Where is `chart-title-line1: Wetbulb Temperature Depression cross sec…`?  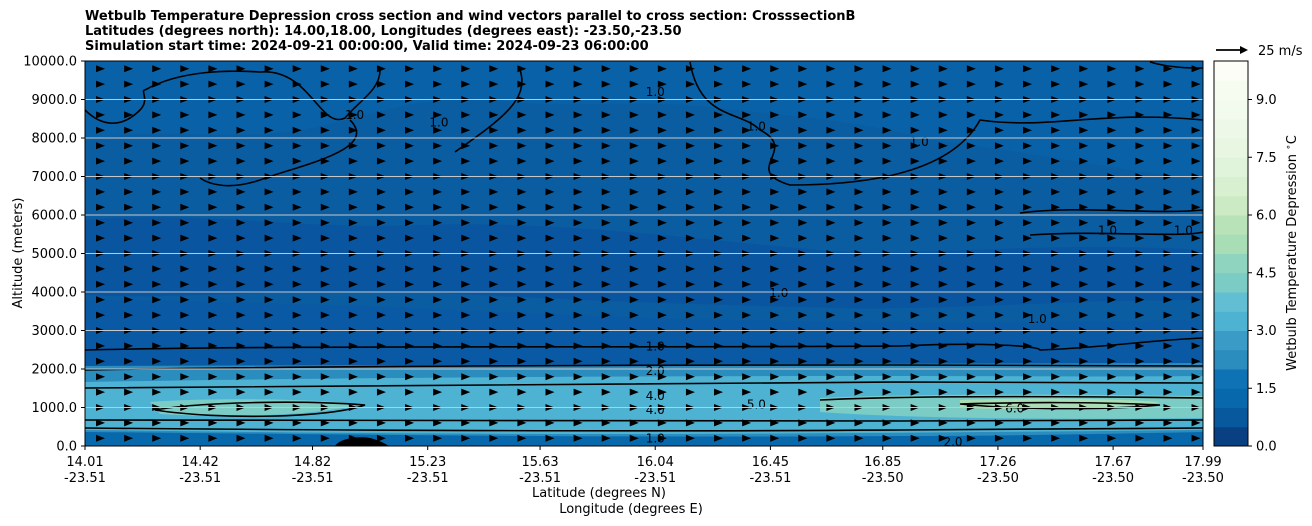
chart-title-line1: Wetbulb Temperature Depression cross sec… is located at coordinates (470, 16).